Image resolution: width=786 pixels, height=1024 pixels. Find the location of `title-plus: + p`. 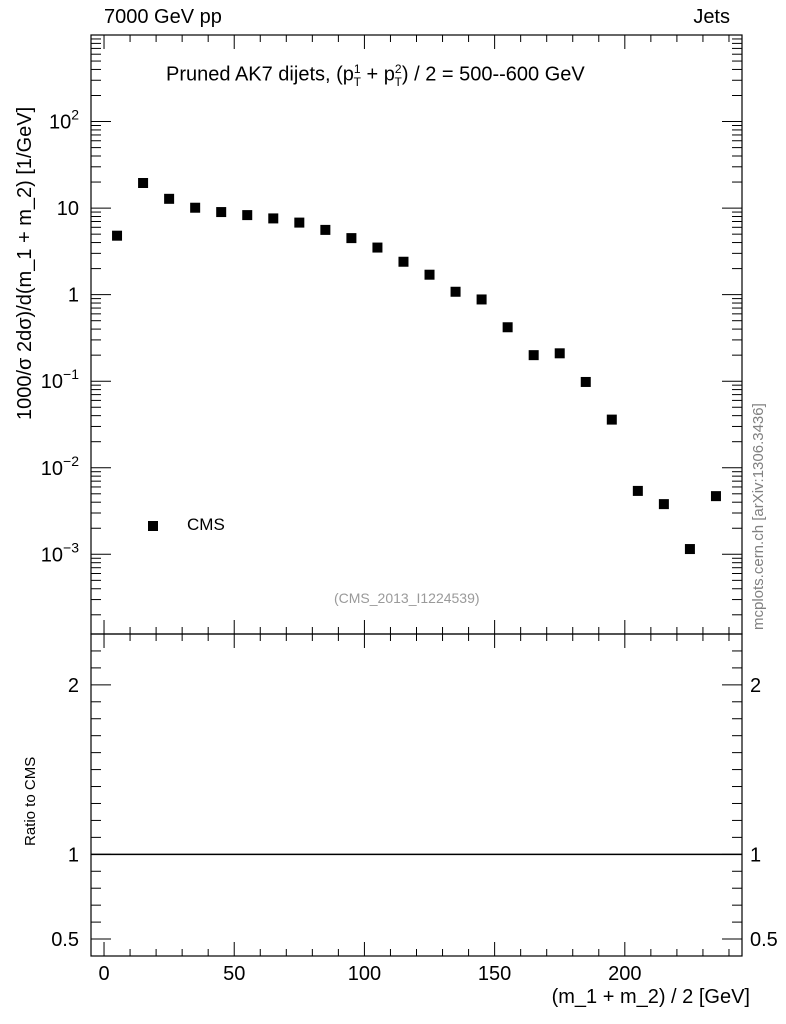

title-plus: + p is located at coordinates (377, 74).